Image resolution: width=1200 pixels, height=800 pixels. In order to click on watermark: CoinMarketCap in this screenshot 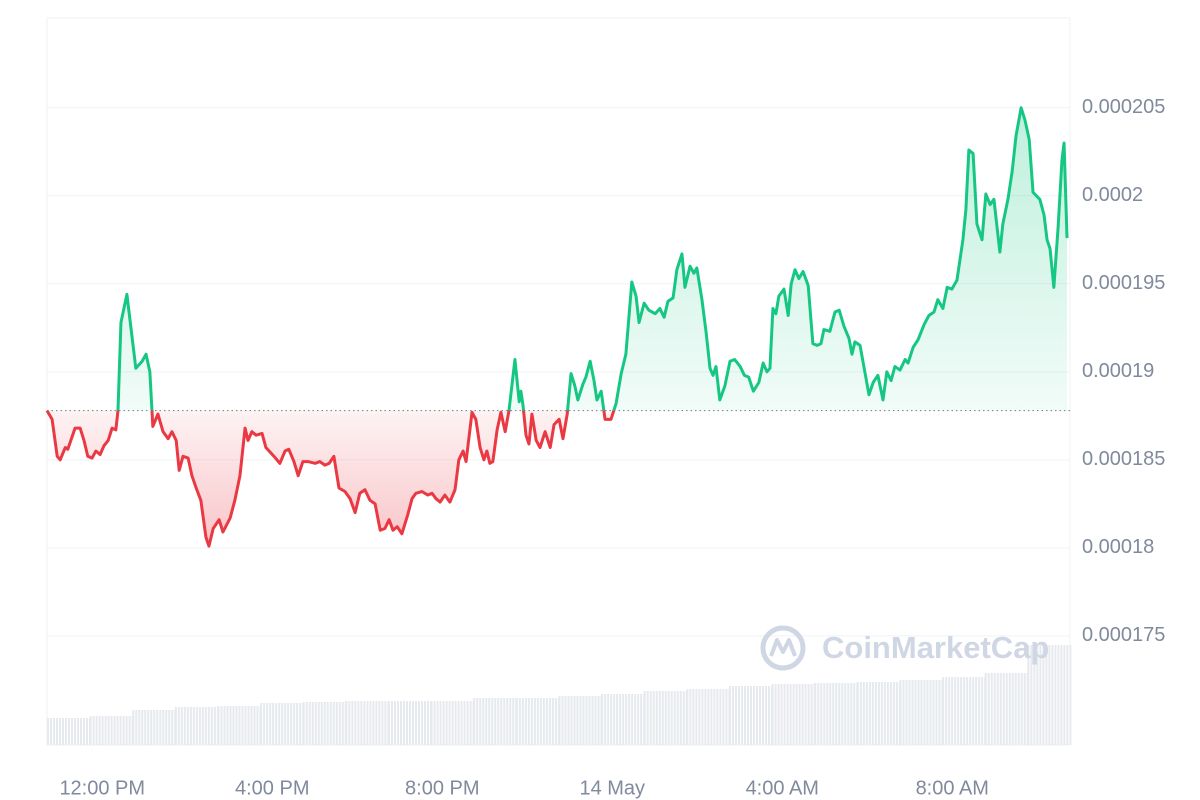, I will do `click(904, 648)`.